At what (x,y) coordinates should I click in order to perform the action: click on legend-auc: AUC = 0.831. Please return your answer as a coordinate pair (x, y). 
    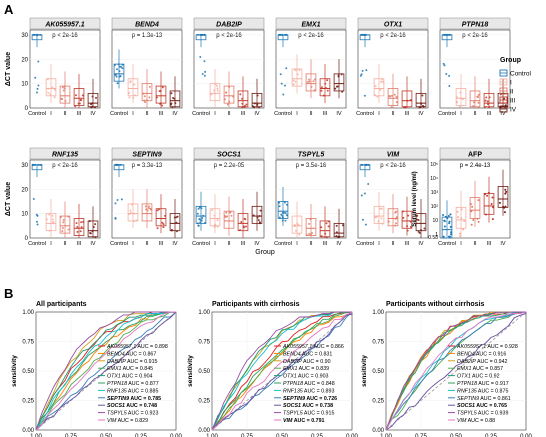
    Looking at the image, I should click on (317, 354).